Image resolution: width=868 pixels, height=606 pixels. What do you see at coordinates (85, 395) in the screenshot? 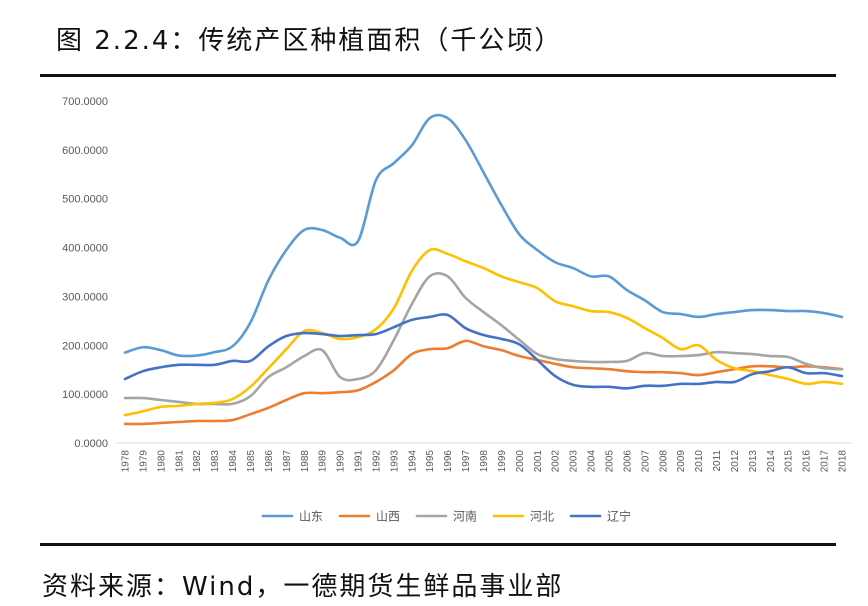
I see `y-tick-label: 100.0000` at bounding box center [85, 395].